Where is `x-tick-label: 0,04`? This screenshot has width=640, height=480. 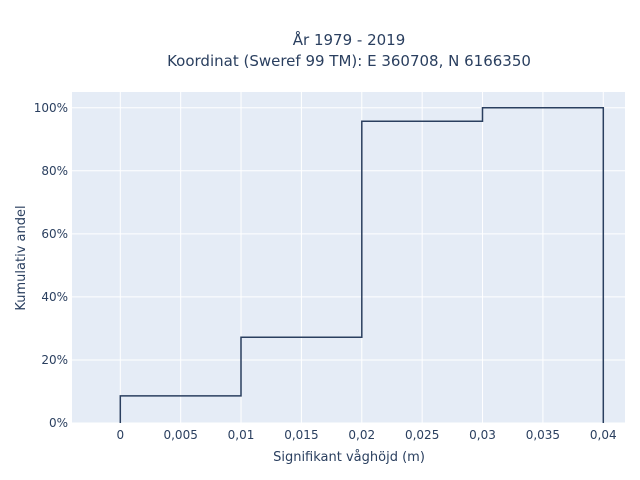 x-tick-label: 0,04 is located at coordinates (603, 435).